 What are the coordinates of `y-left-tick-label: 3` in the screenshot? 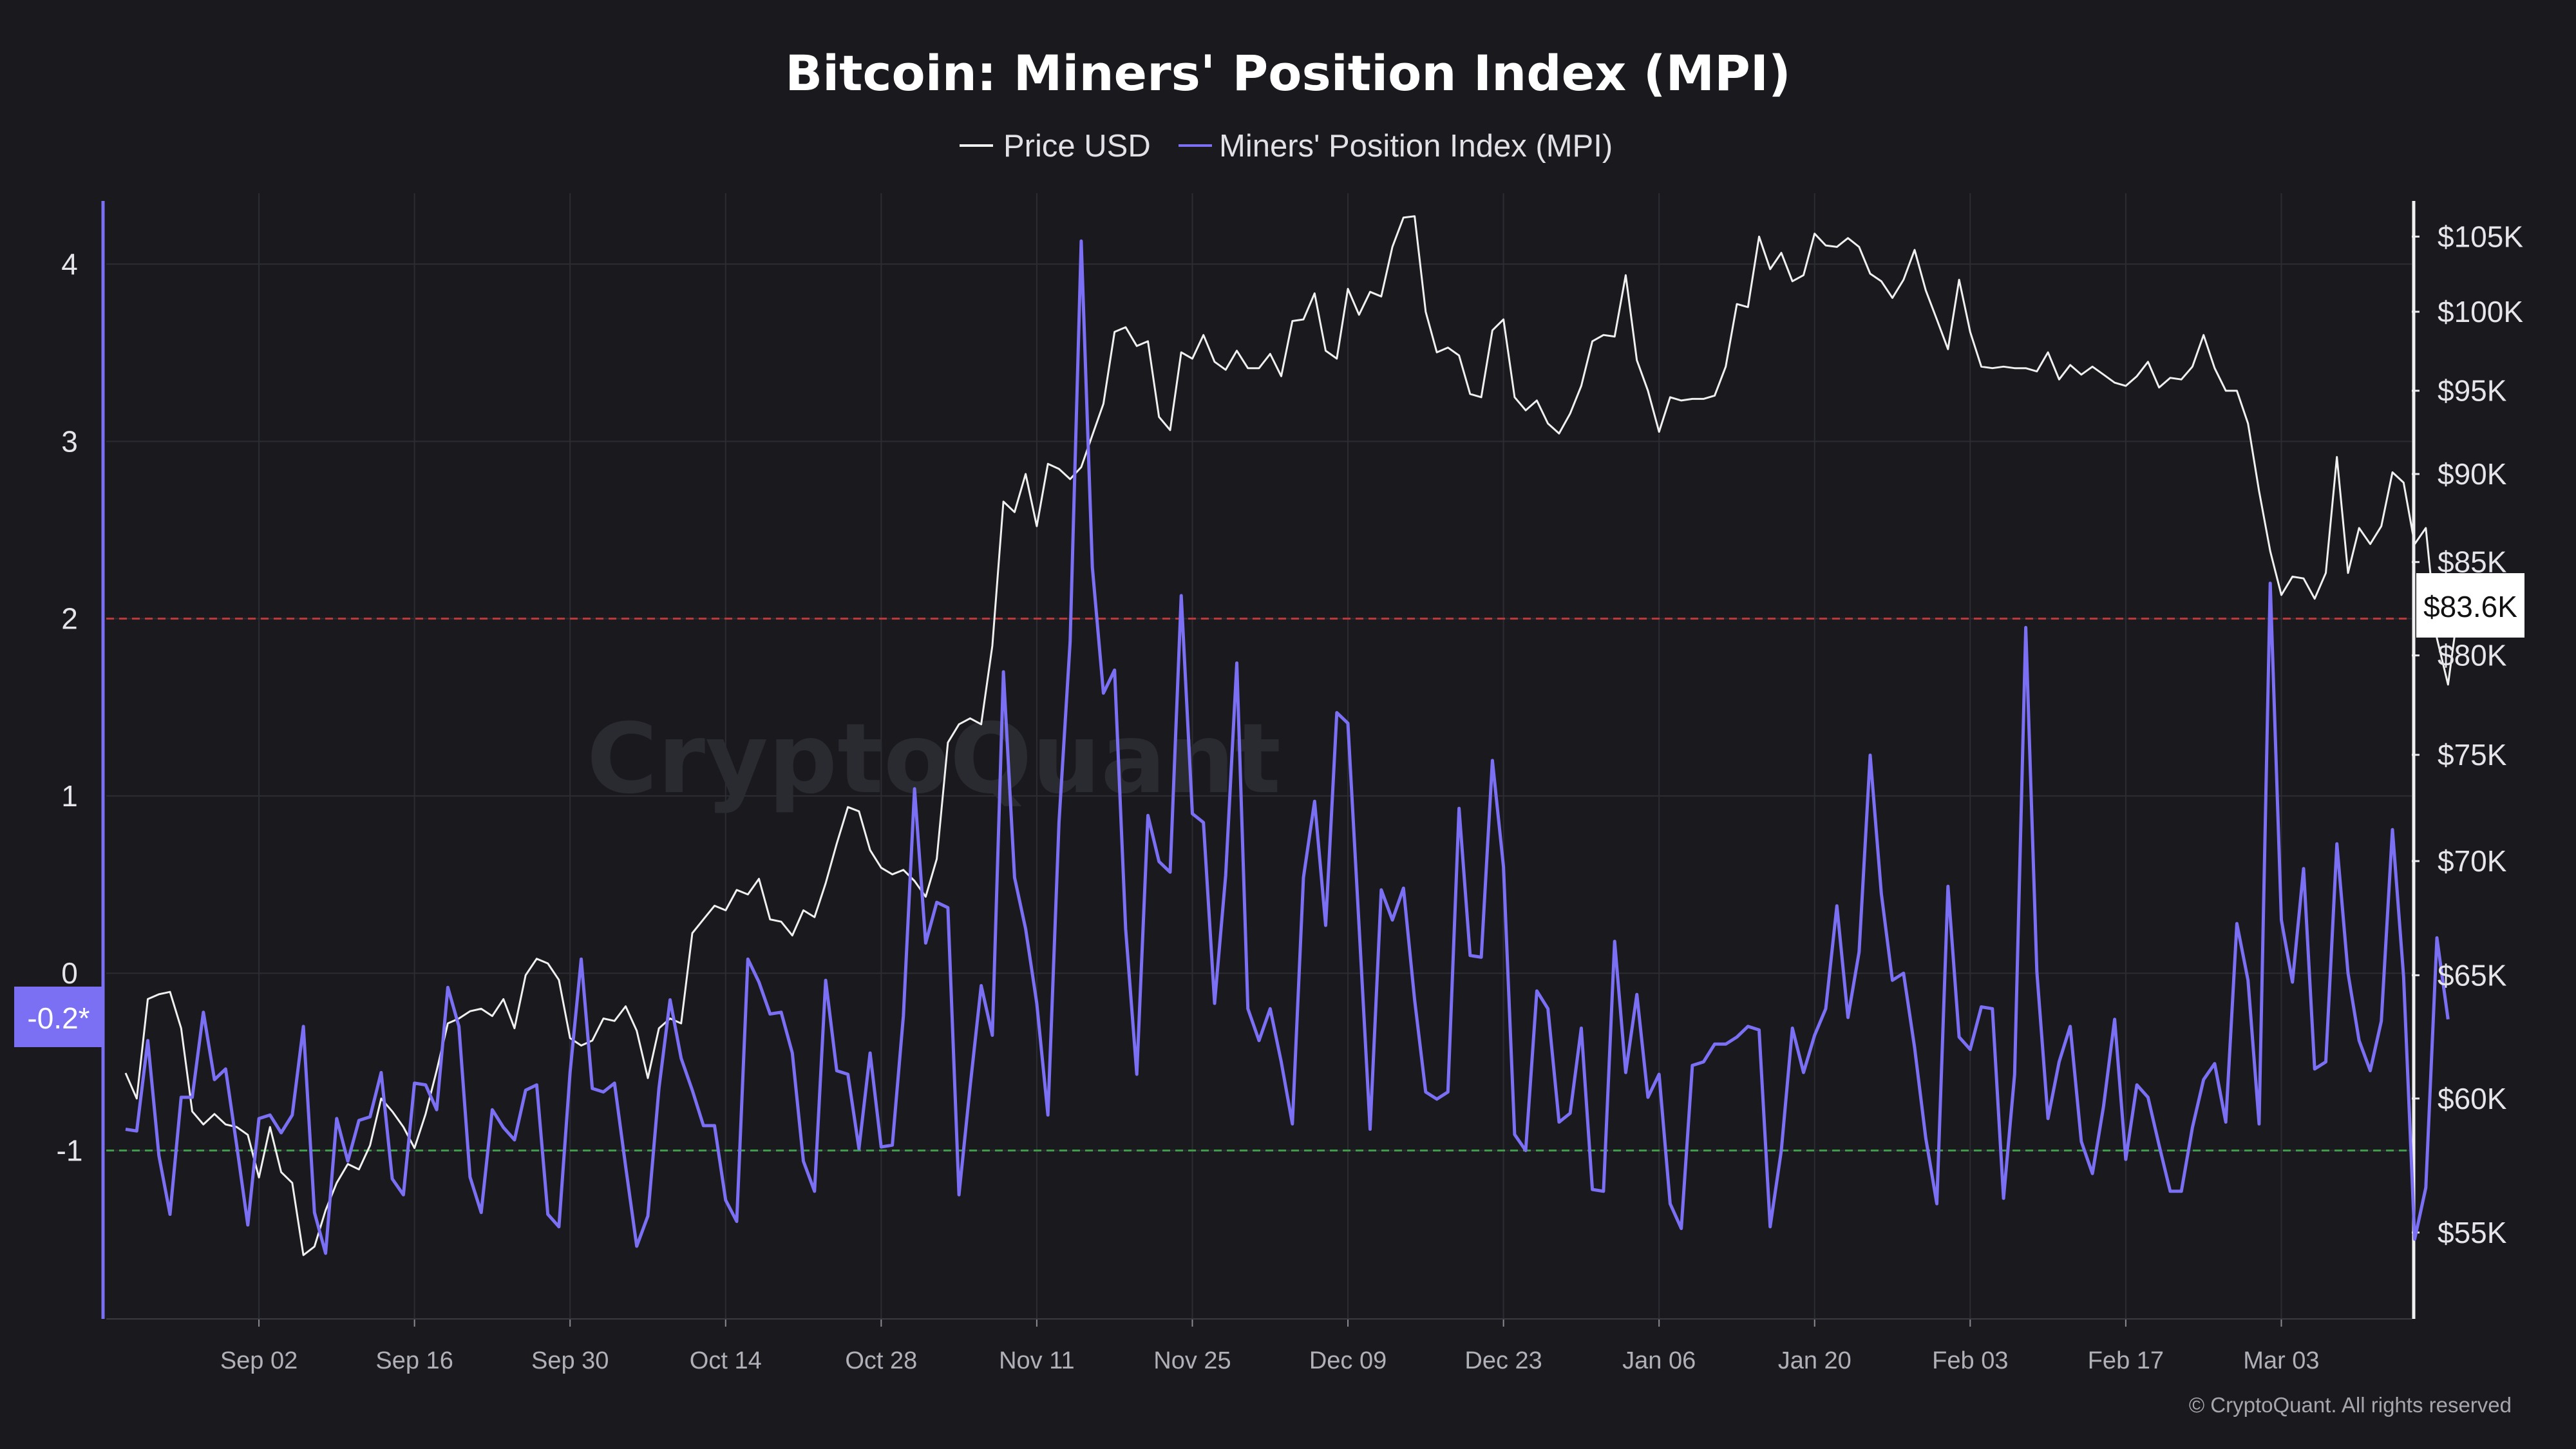 It's located at (69, 441).